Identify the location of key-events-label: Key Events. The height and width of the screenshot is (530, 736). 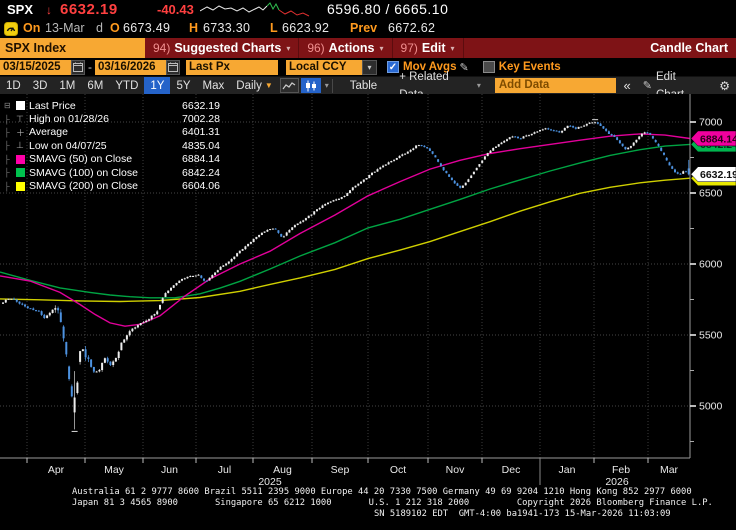
(529, 67).